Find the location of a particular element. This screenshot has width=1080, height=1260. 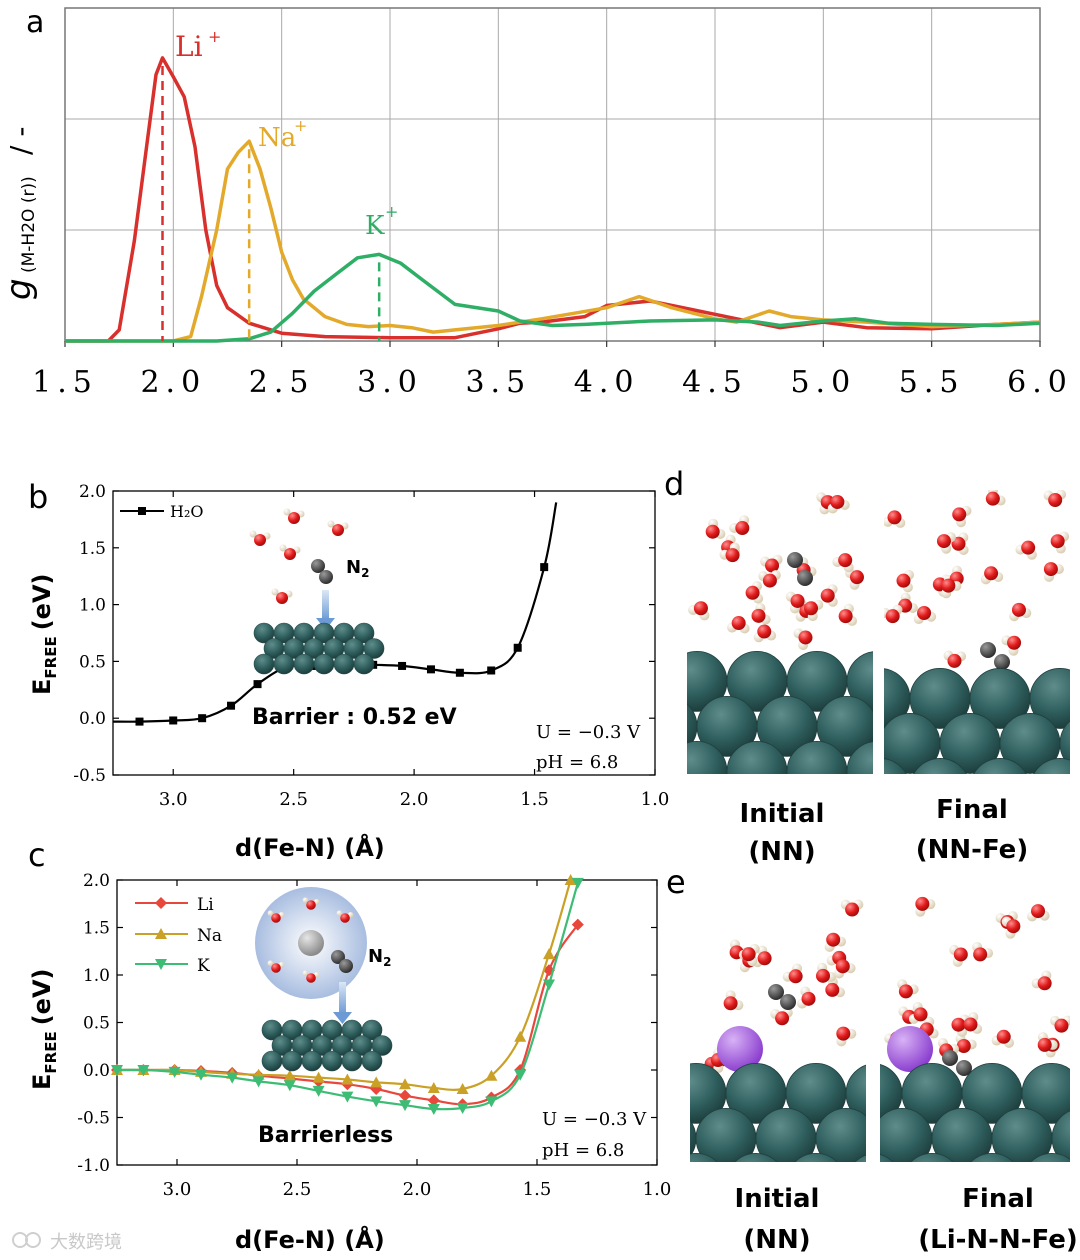

e-initial-caption-line2: (NN) is located at coordinates (776, 1240).